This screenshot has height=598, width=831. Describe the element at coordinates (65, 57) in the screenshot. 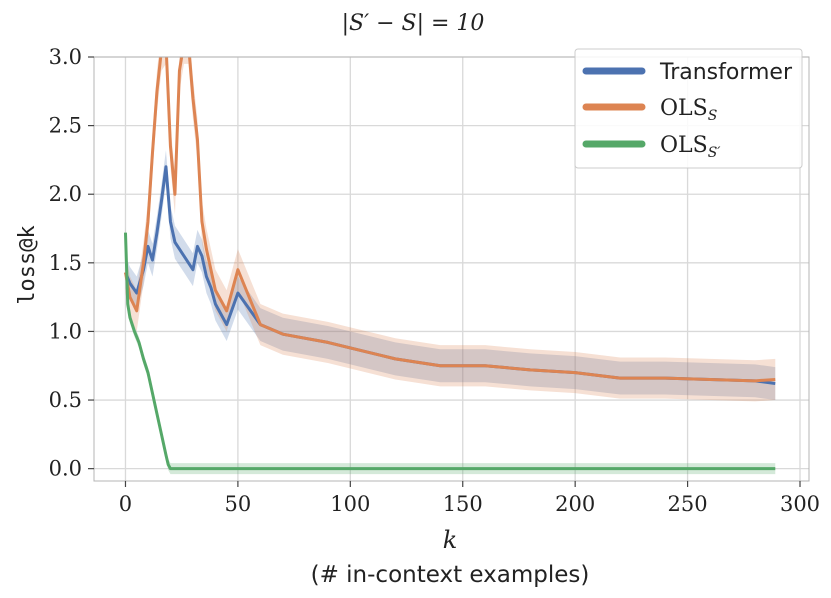

I see `y-tick-label: 3.0` at that location.